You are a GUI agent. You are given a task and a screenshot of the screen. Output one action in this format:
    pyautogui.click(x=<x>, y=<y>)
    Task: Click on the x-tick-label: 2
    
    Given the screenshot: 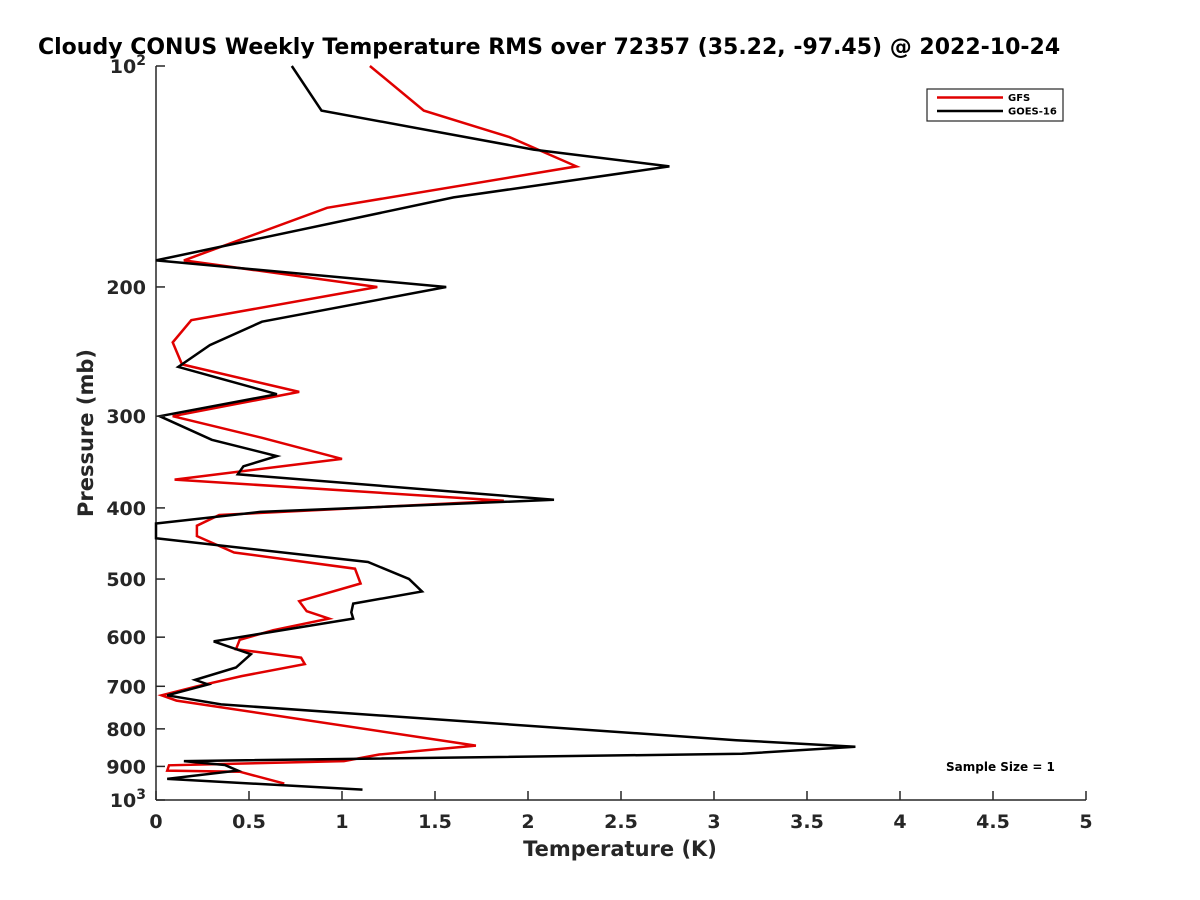 What is the action you would take?
    pyautogui.click(x=527, y=822)
    